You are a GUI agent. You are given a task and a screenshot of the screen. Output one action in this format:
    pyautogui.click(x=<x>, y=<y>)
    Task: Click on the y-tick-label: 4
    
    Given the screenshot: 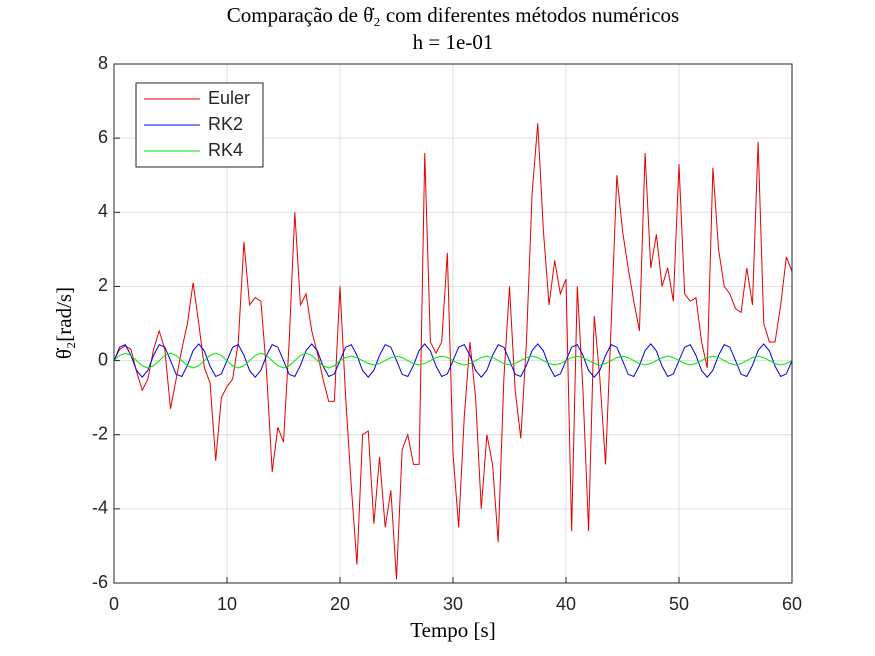 What is the action you would take?
    pyautogui.click(x=103, y=211)
    